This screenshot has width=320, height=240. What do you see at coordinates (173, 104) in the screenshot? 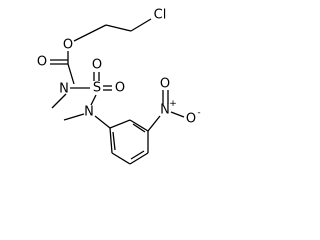
I see `charge: +` at bounding box center [173, 104].